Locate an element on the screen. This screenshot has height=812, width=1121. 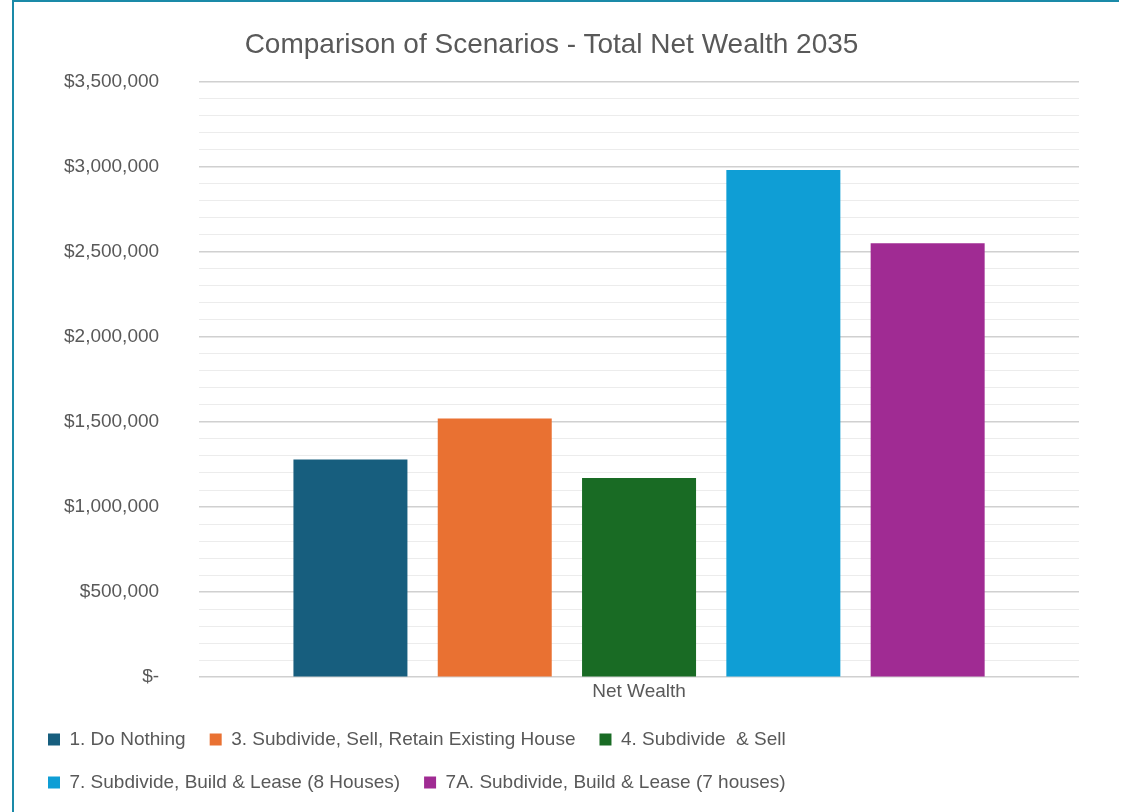
y-tick-label: $- is located at coordinates (151, 676).